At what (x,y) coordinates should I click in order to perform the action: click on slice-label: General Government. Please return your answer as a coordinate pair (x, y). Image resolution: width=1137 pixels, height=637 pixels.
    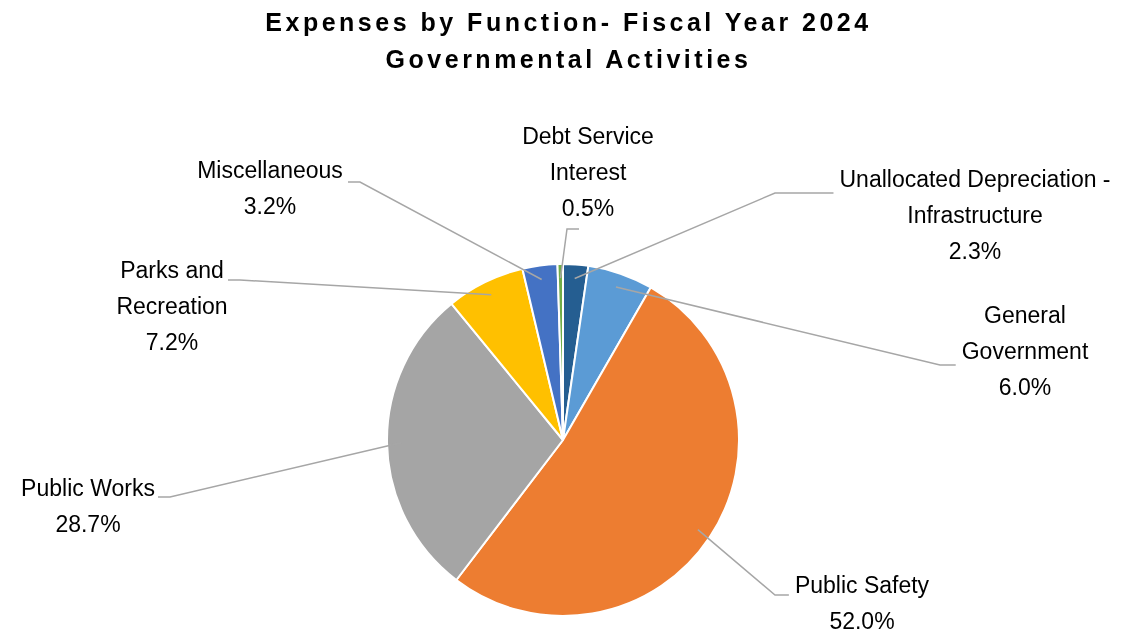
    Looking at the image, I should click on (1025, 333).